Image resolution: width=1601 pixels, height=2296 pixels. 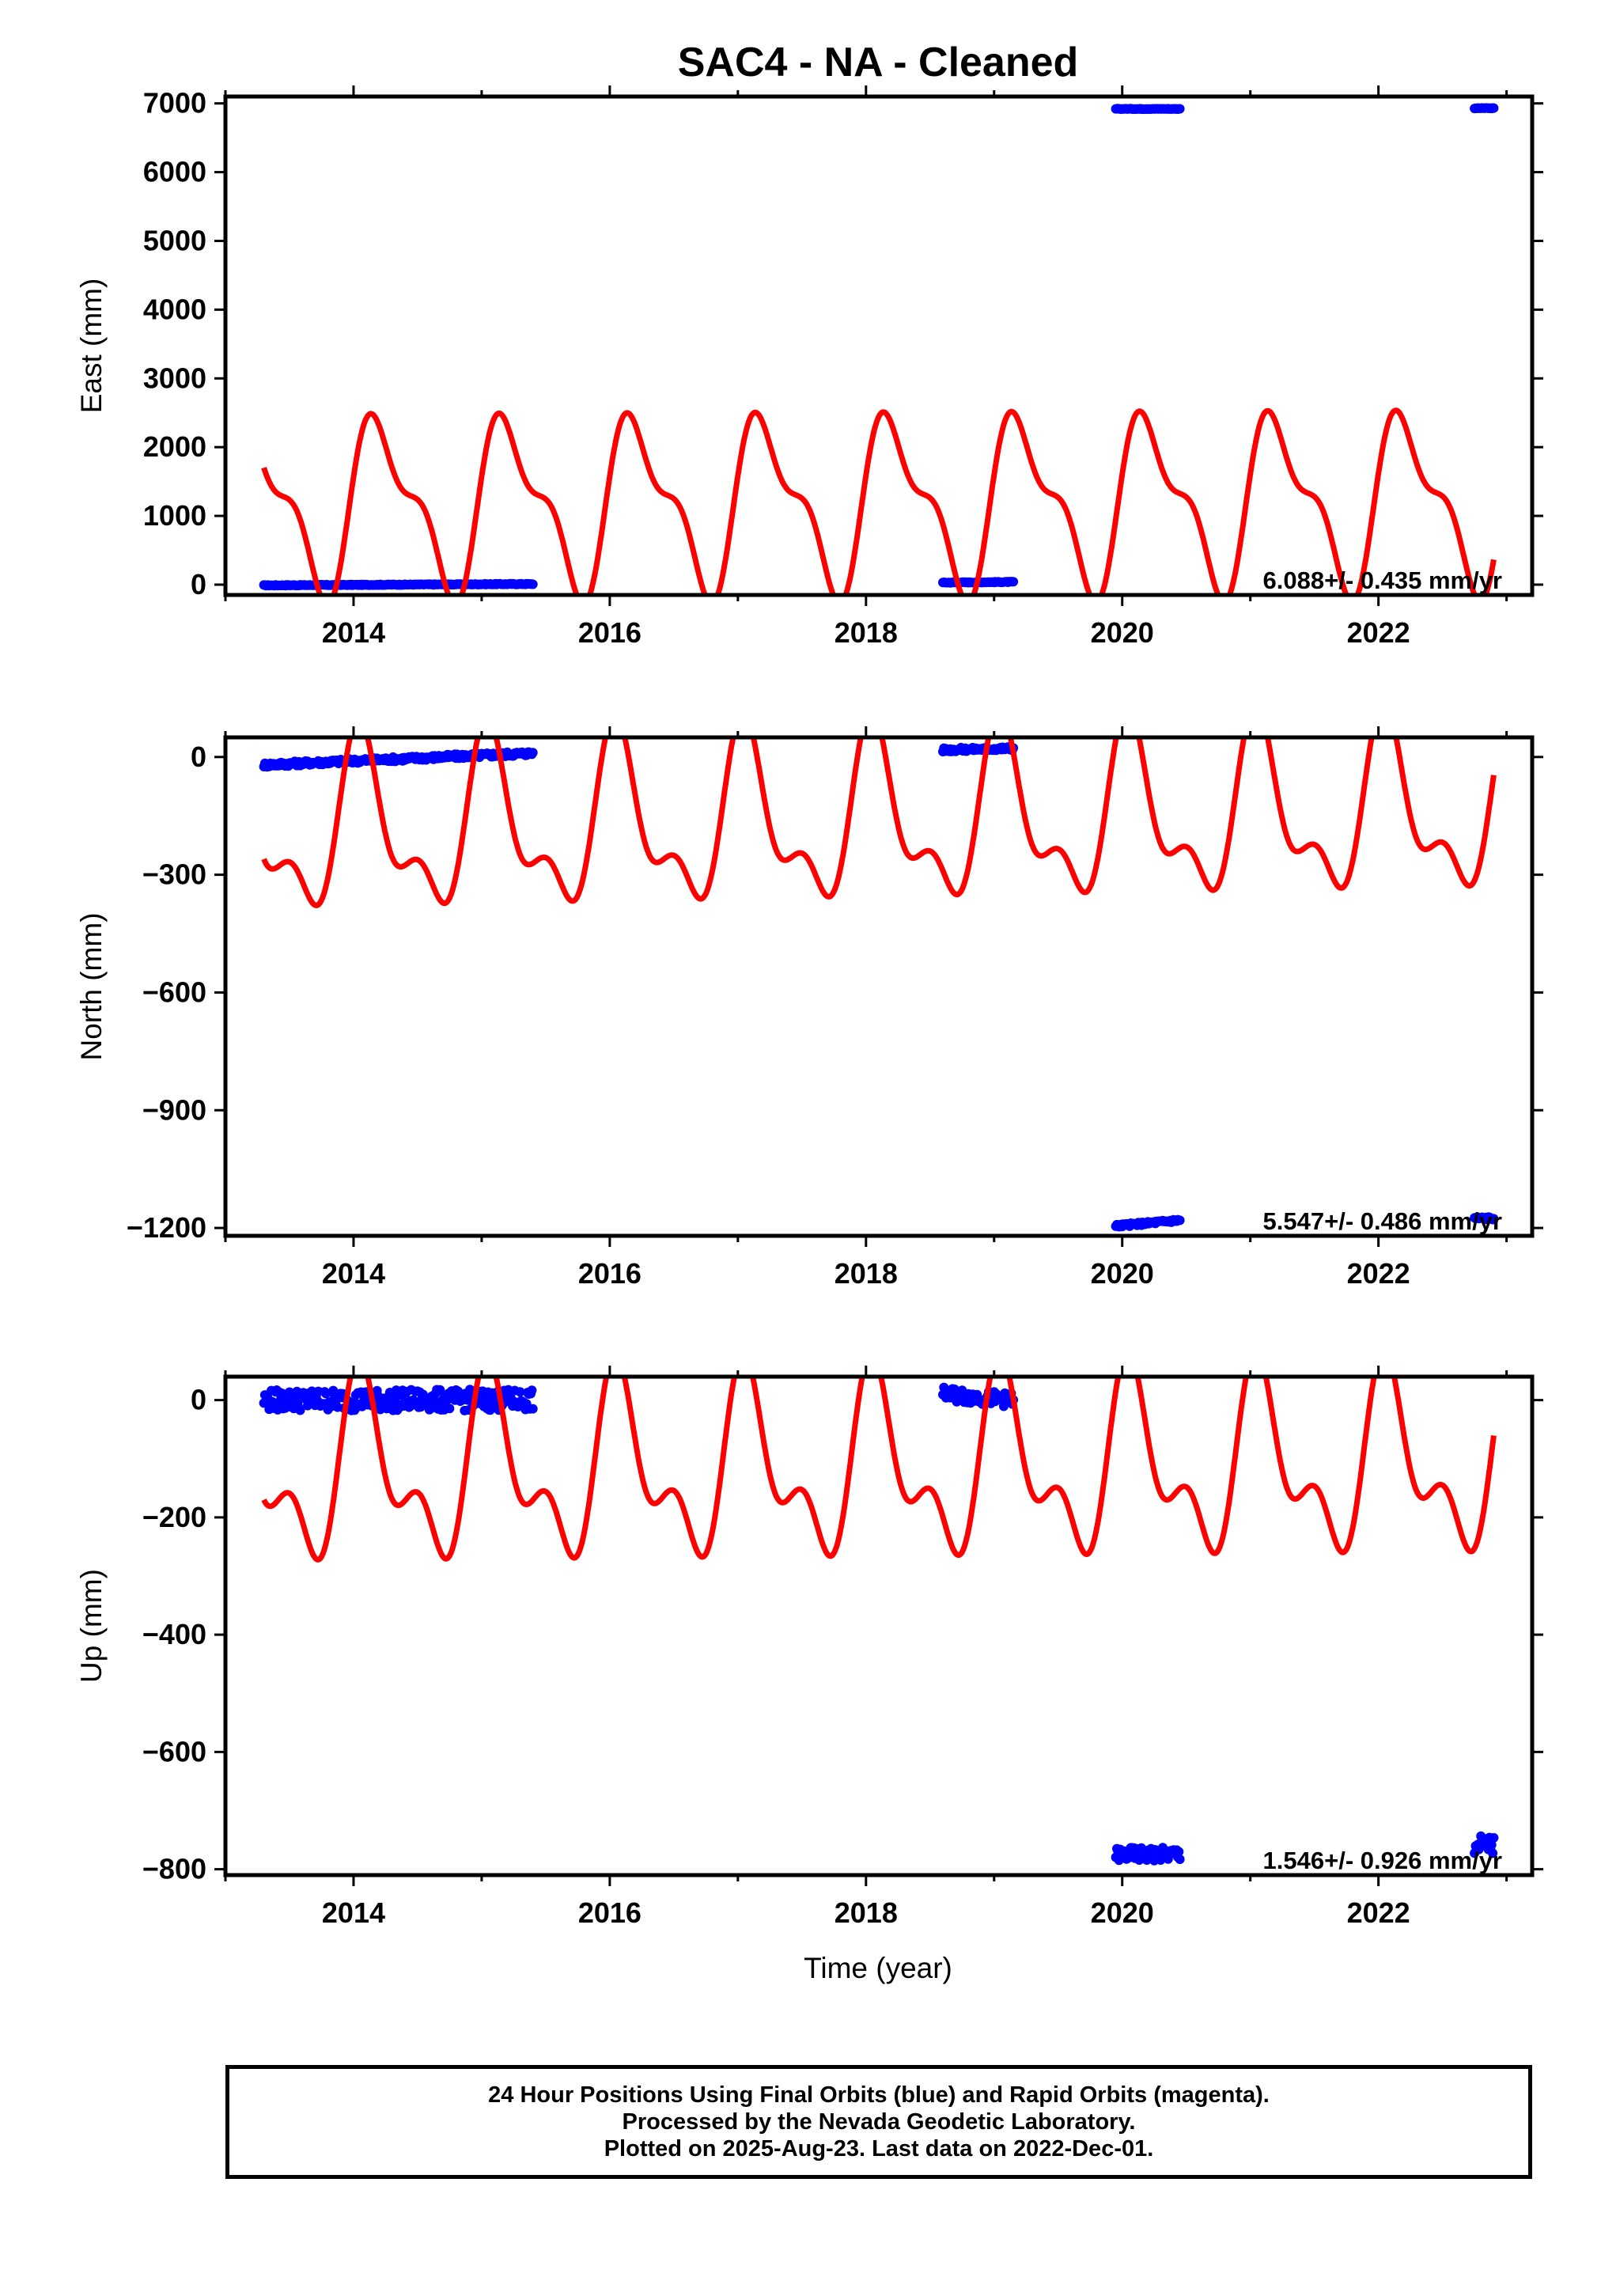 What do you see at coordinates (878, 1968) in the screenshot?
I see `x-axis-label: Time (year)` at bounding box center [878, 1968].